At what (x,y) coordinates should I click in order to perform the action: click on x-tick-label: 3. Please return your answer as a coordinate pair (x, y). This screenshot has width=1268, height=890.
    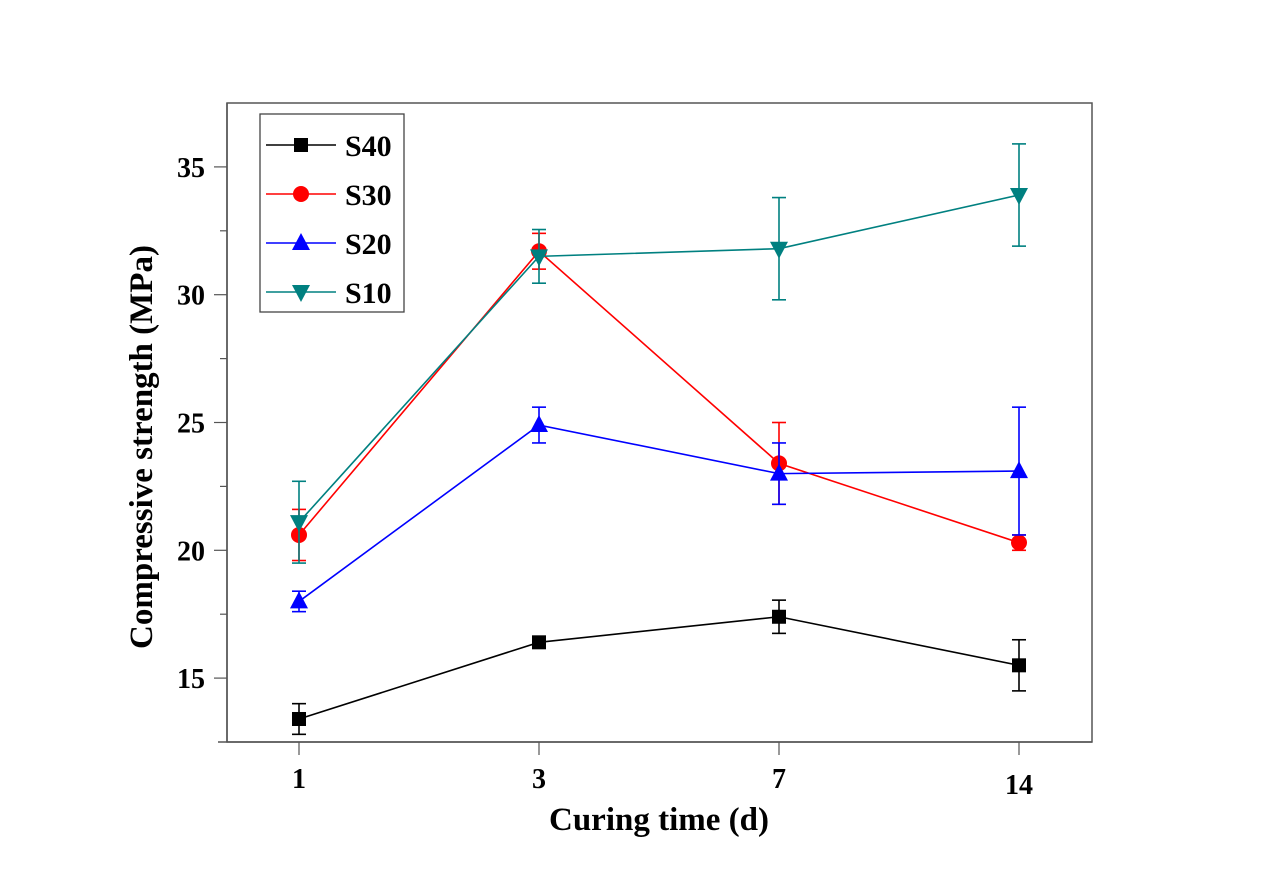
    Looking at the image, I should click on (539, 779).